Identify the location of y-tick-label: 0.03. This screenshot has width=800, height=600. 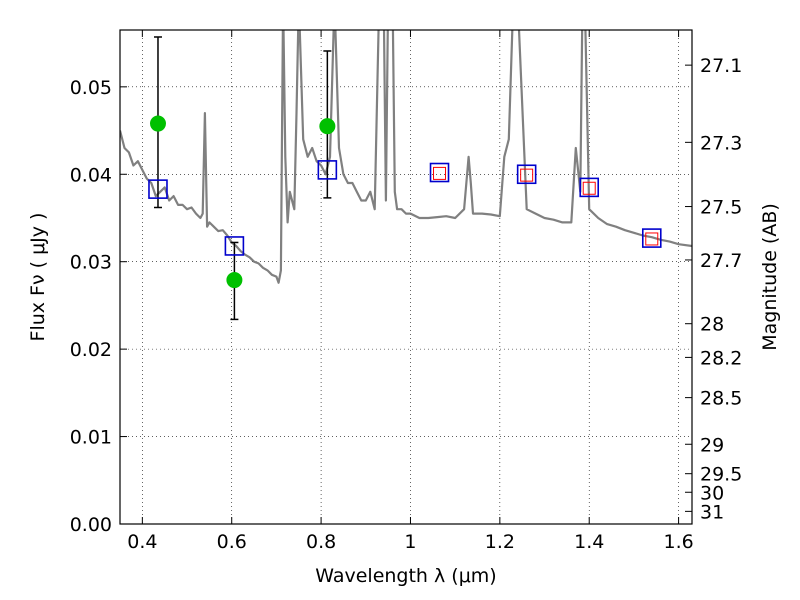
(91, 263).